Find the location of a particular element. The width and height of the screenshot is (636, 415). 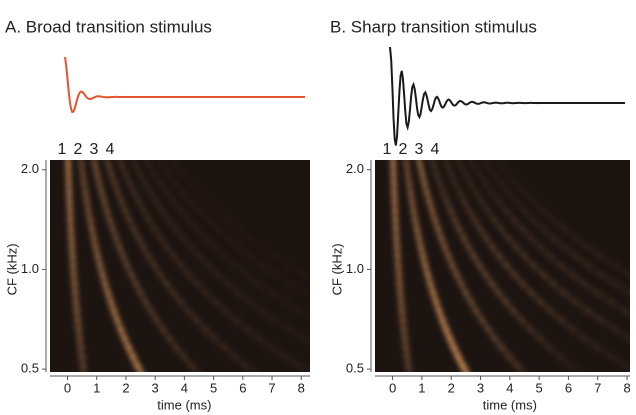

peak-label: 4 is located at coordinates (110, 149).